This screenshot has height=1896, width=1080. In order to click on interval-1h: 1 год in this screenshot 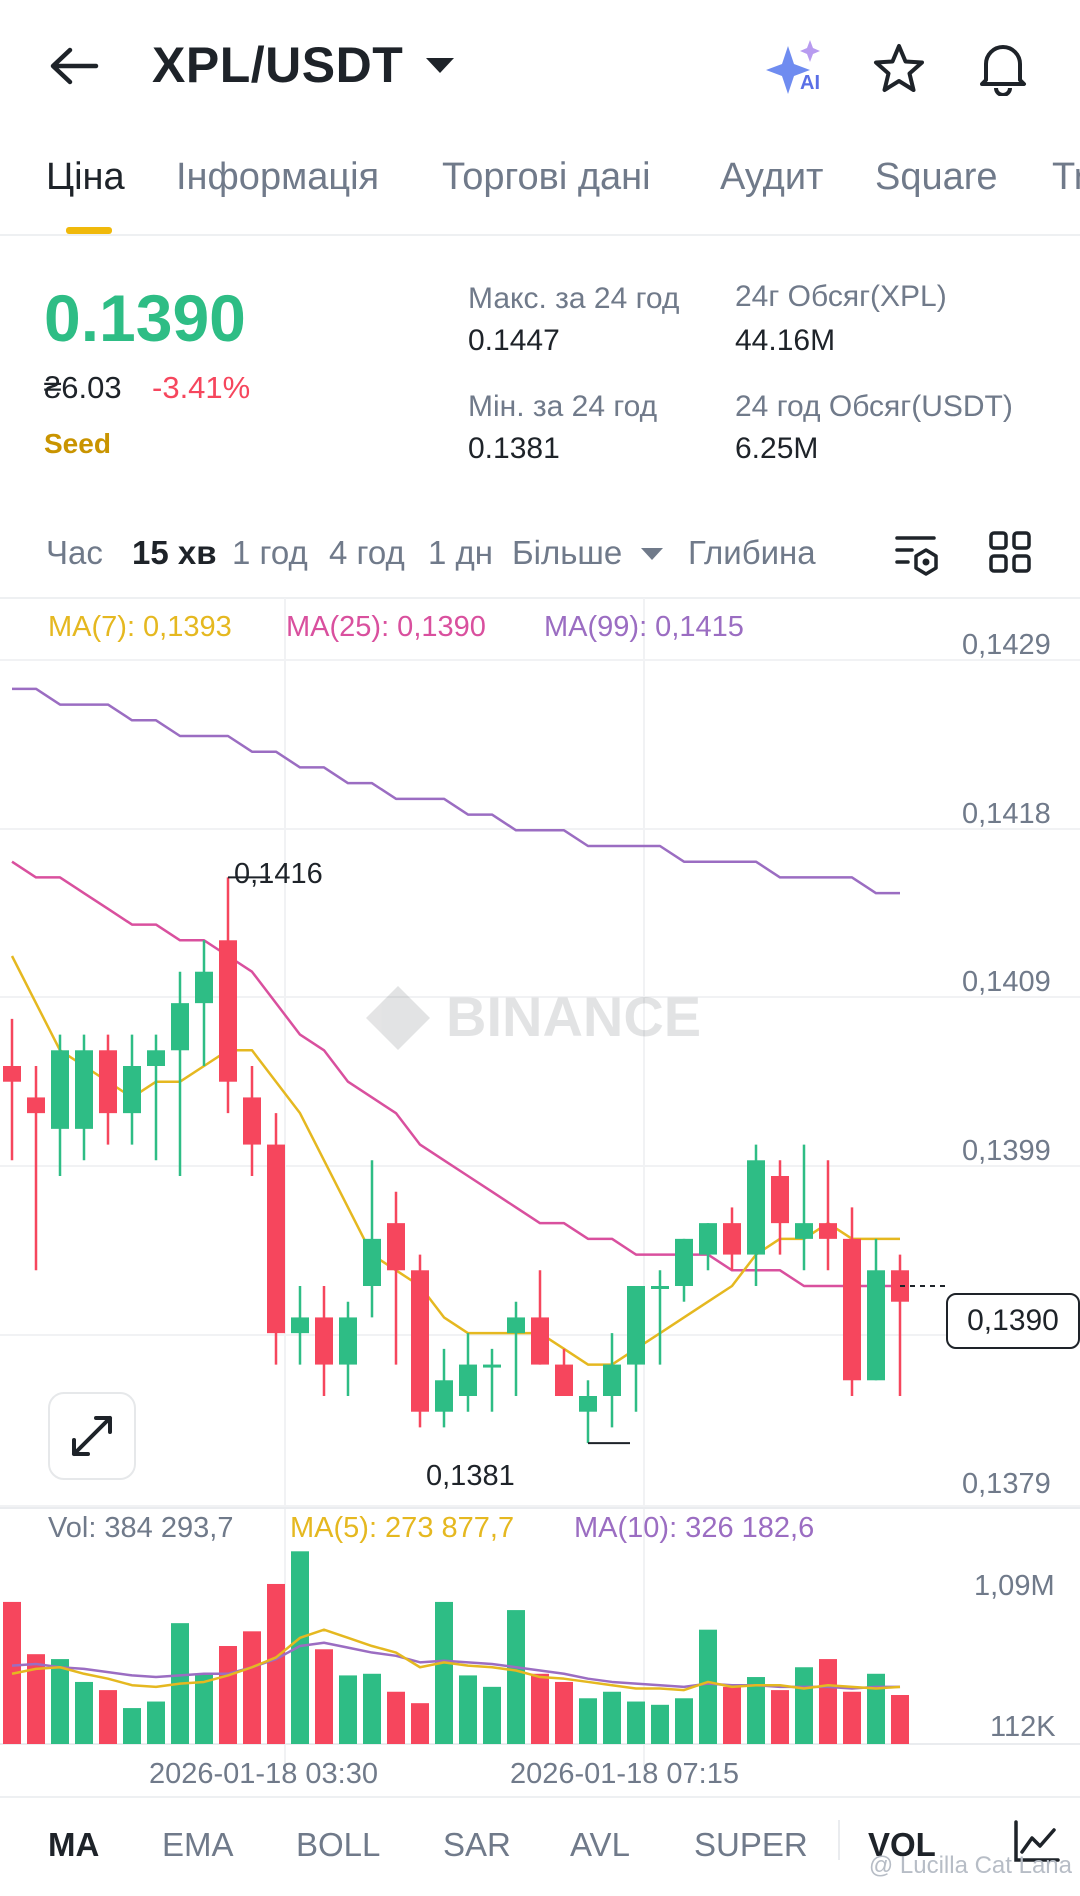, I will do `click(270, 552)`.